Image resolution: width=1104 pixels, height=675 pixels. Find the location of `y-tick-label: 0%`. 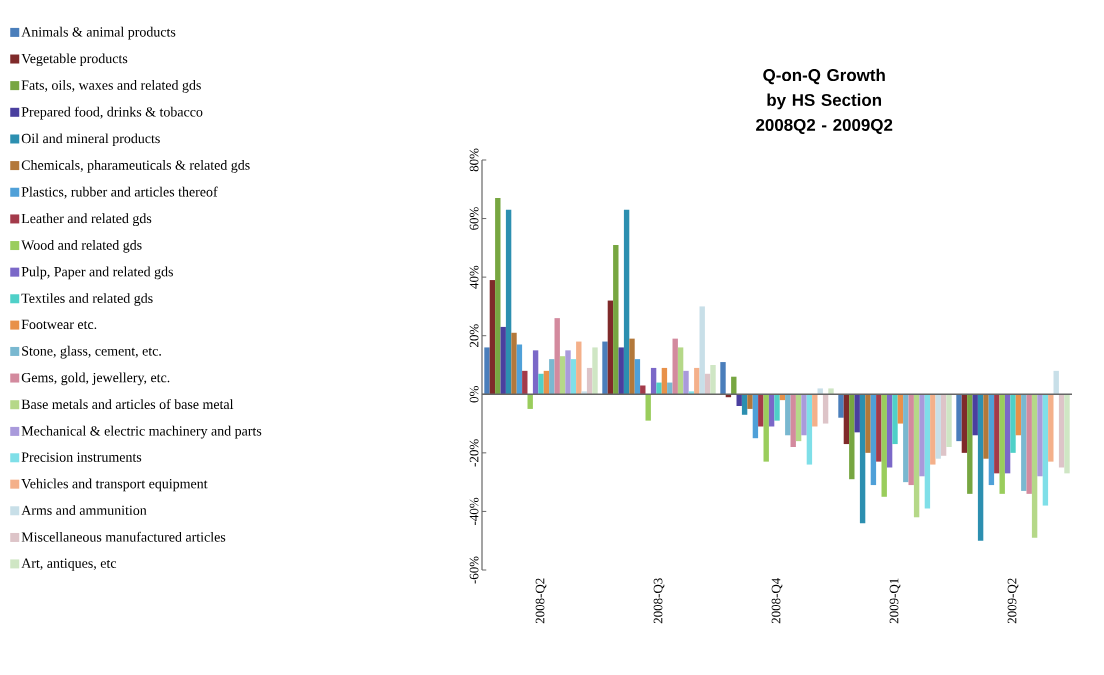

y-tick-label: 0% is located at coordinates (474, 394).